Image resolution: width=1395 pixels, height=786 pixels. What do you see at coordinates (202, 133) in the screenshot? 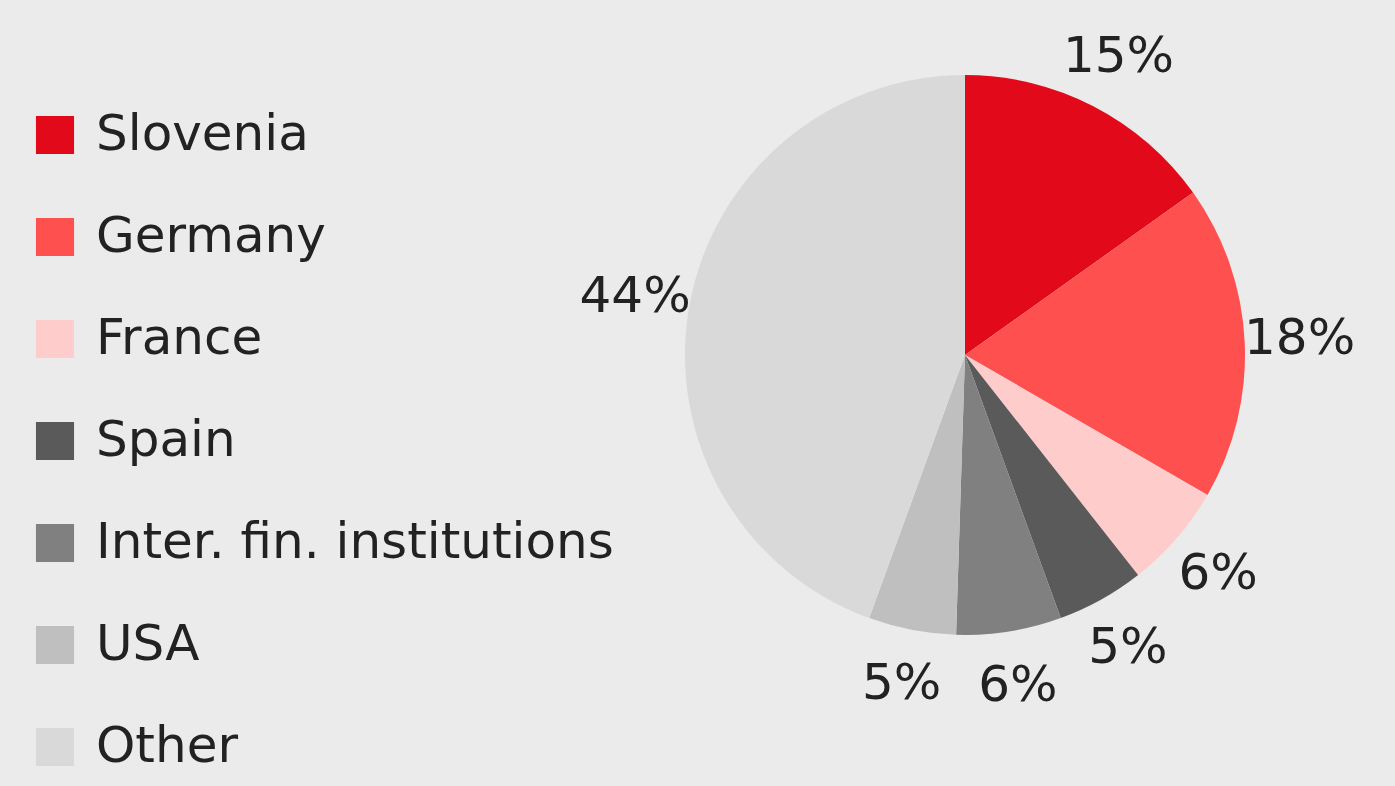
I see `legend-label: Slovenia` at bounding box center [202, 133].